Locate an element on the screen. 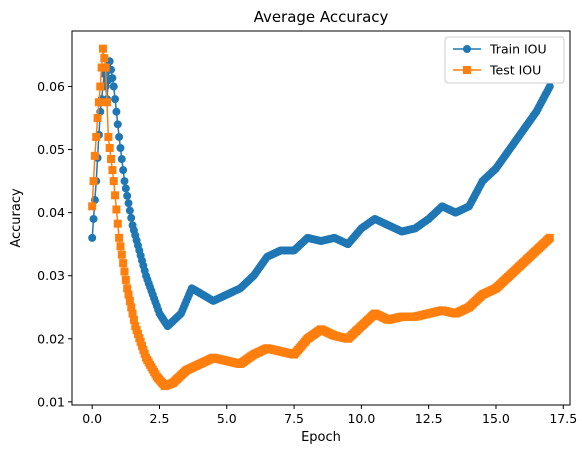 This screenshot has width=582, height=453. y-tick-label: 0.03 is located at coordinates (51, 275).